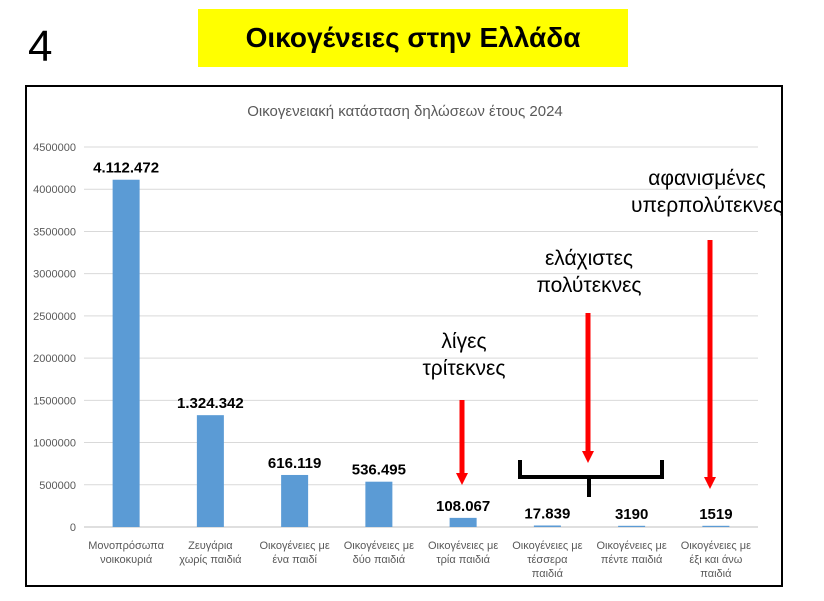  What do you see at coordinates (54, 359) in the screenshot?
I see `y-tick-label: 2000000` at bounding box center [54, 359].